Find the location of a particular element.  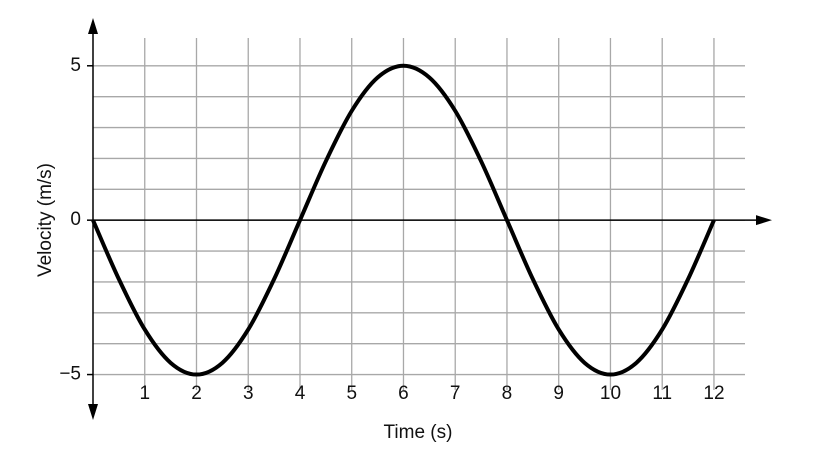

x-tick-label: 9 is located at coordinates (558, 393).